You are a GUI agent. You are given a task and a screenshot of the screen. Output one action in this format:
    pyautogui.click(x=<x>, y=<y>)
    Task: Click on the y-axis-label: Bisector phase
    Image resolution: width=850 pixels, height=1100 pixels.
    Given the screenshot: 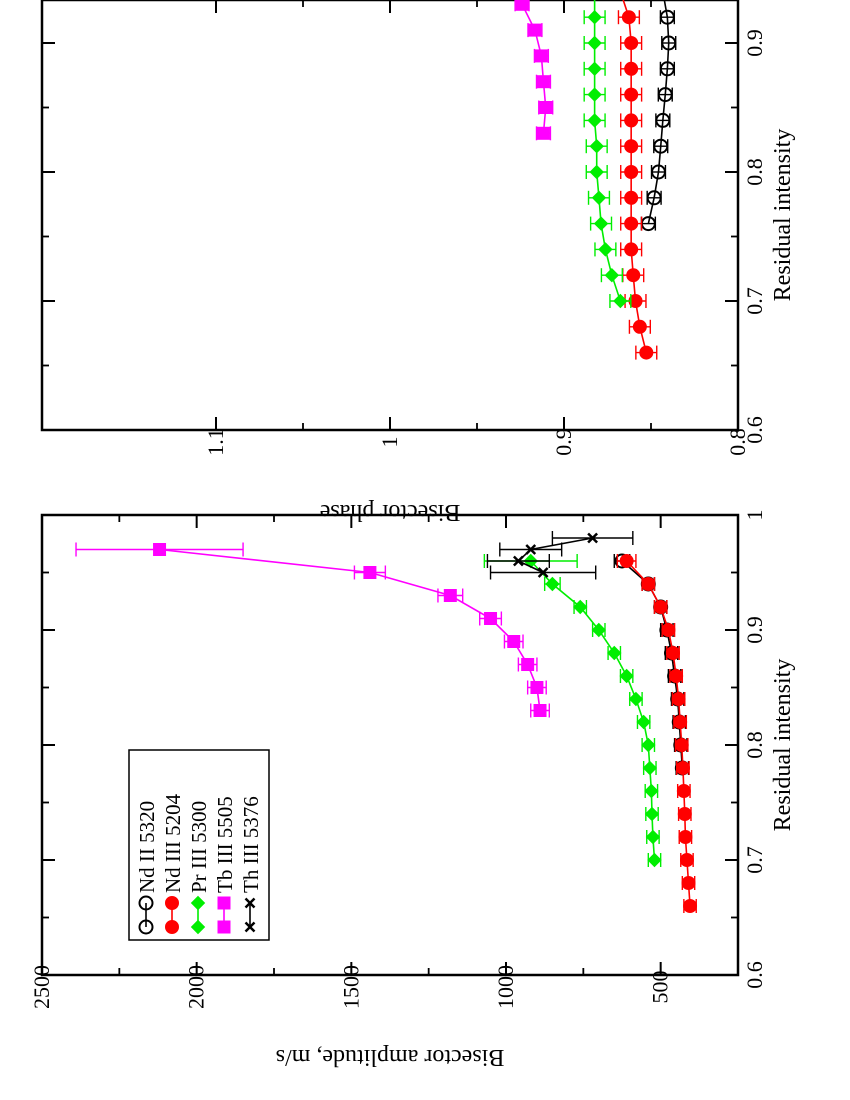 What is the action you would take?
    pyautogui.click(x=390, y=512)
    